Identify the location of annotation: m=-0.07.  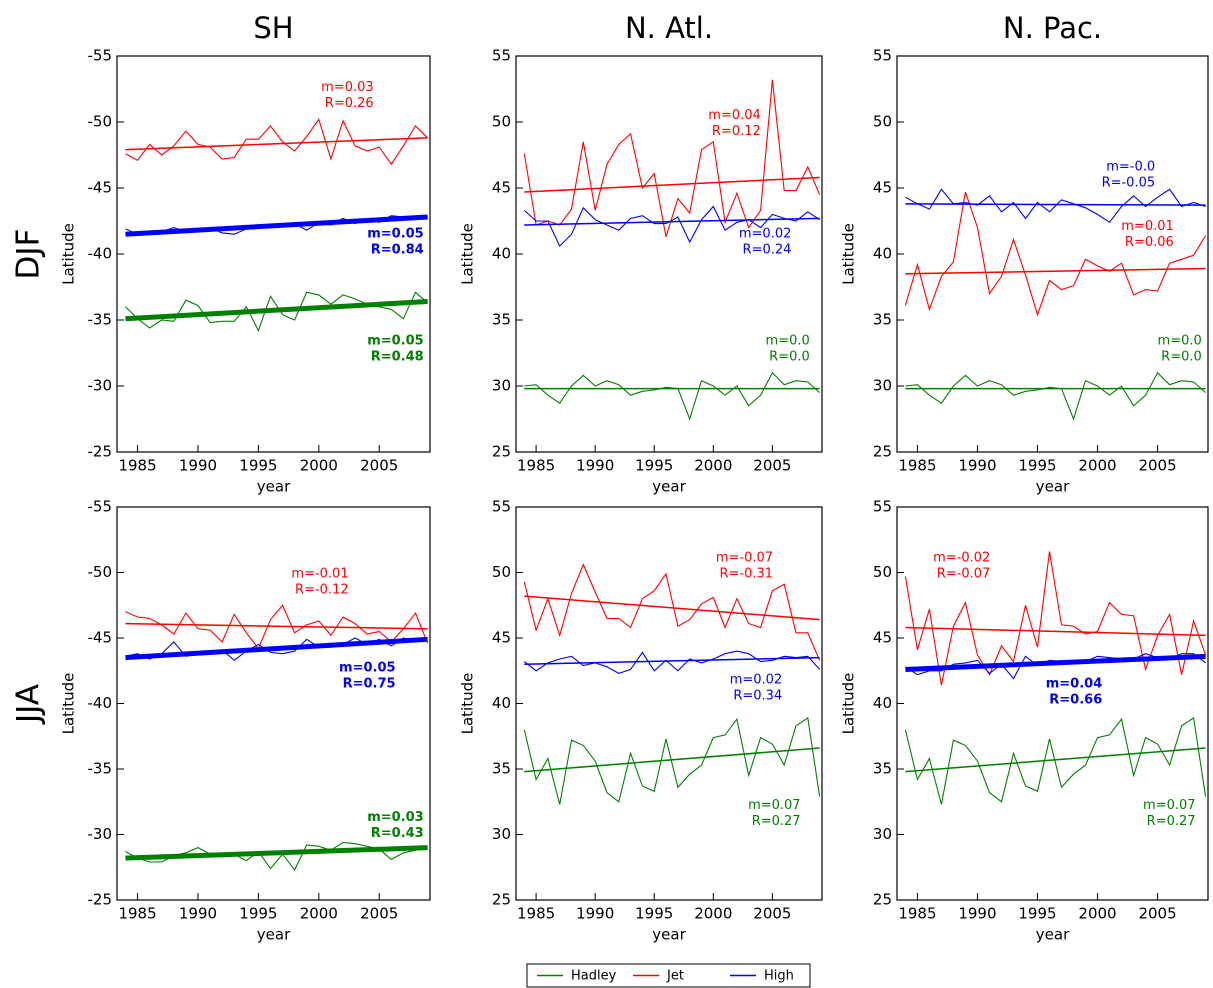
(744, 558).